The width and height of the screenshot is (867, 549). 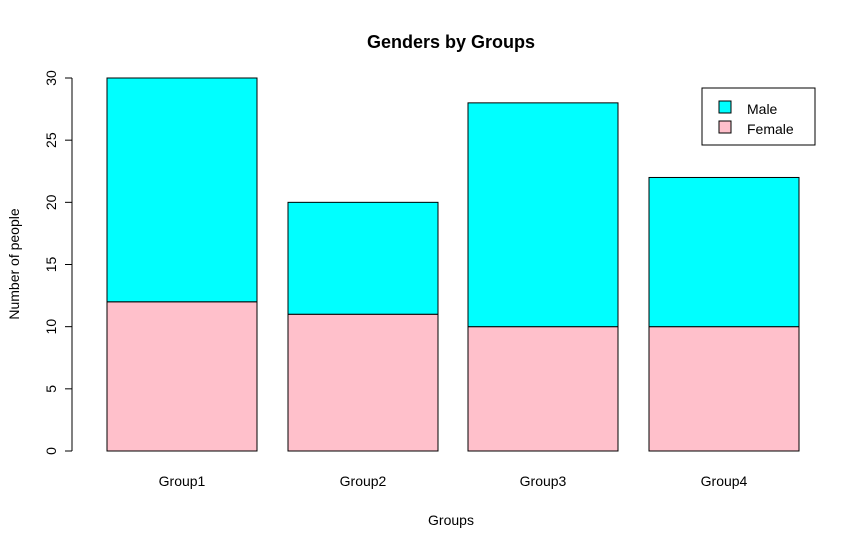 What do you see at coordinates (724, 481) in the screenshot?
I see `x-tick-label: Group4` at bounding box center [724, 481].